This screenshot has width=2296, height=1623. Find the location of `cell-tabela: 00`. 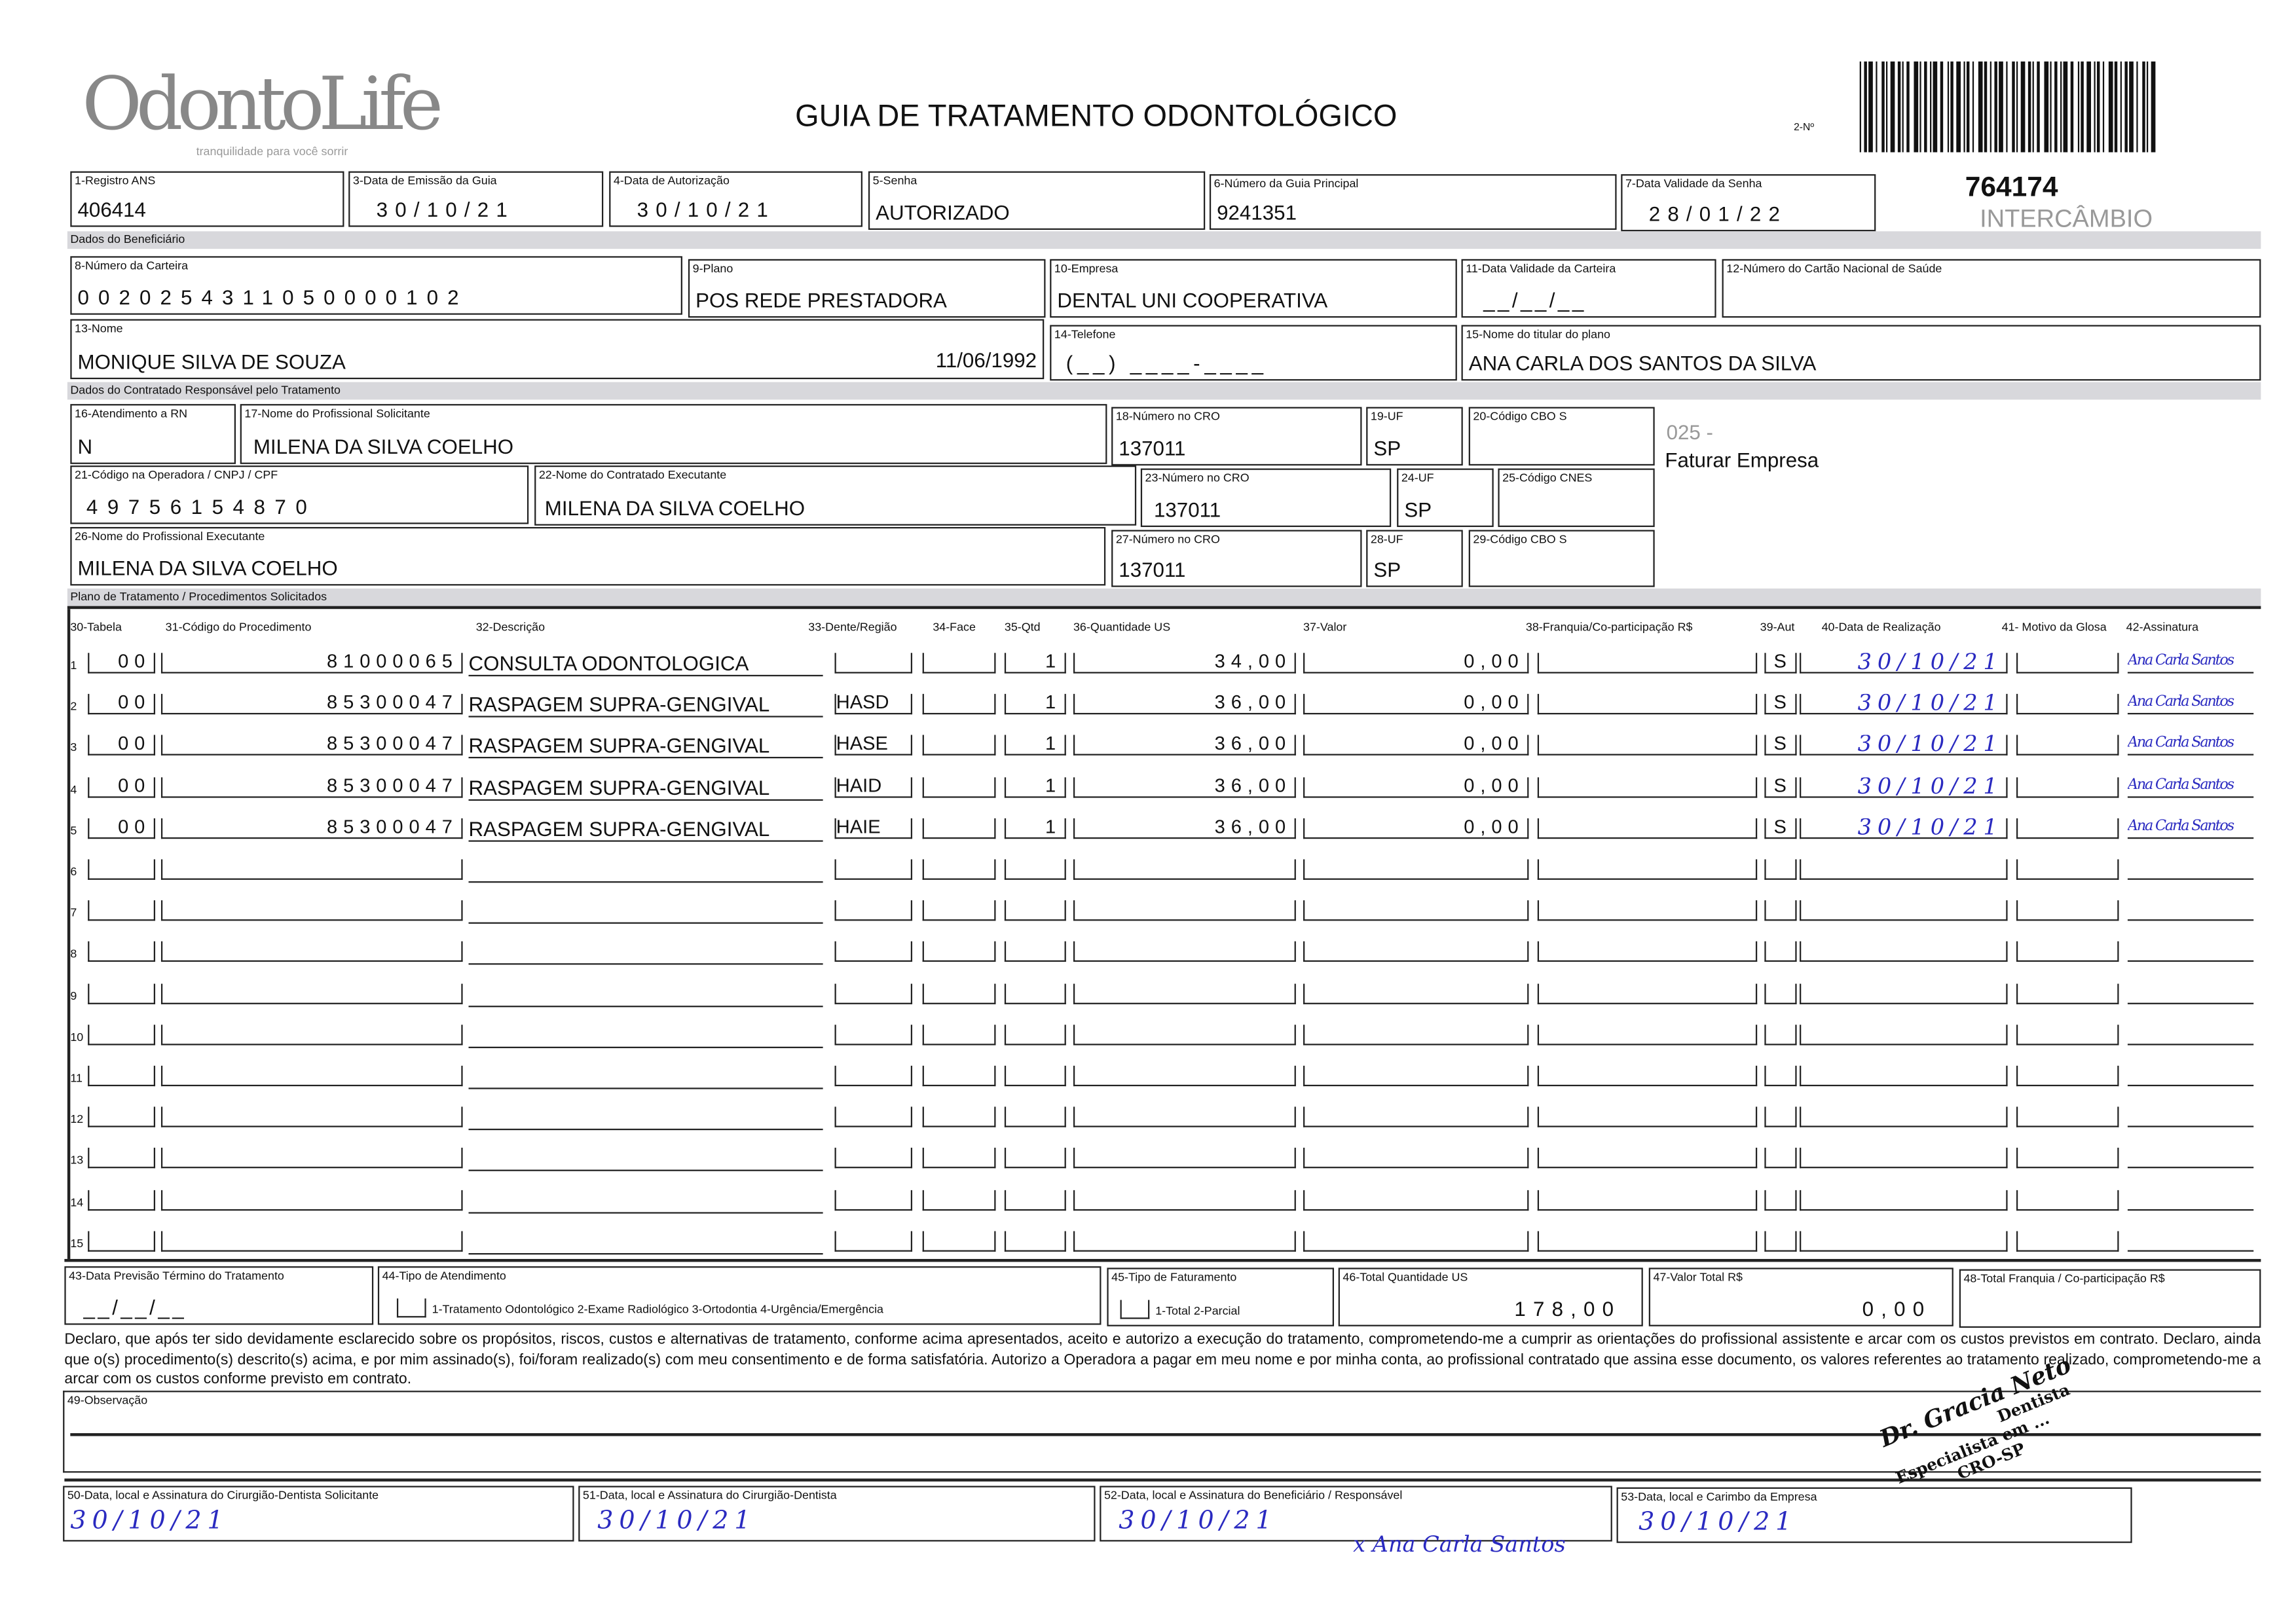

cell-tabela: 00 is located at coordinates (122, 828).